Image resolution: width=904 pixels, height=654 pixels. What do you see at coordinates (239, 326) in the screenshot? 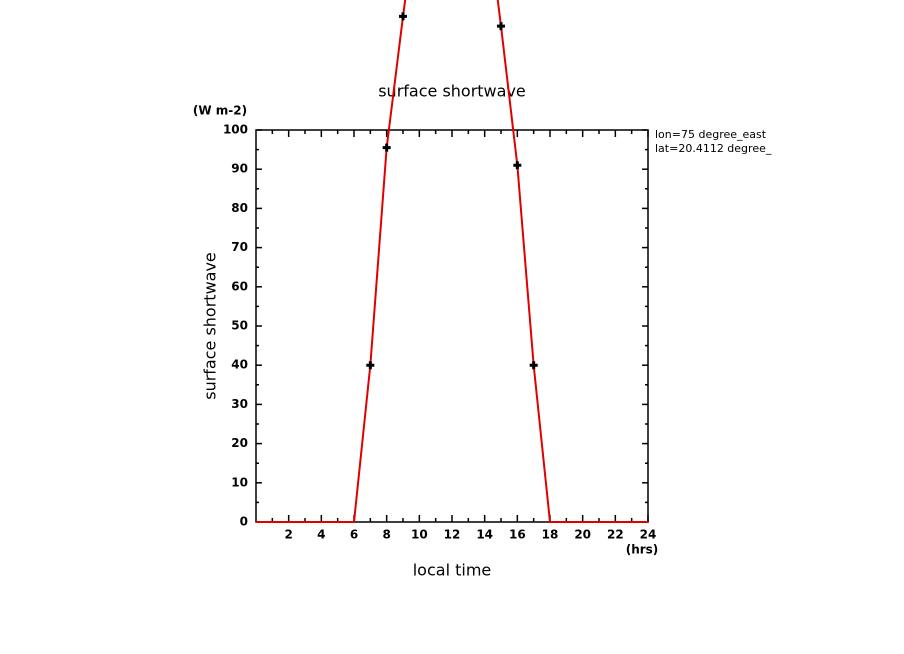
I see `y-tick-label: 50` at bounding box center [239, 326].